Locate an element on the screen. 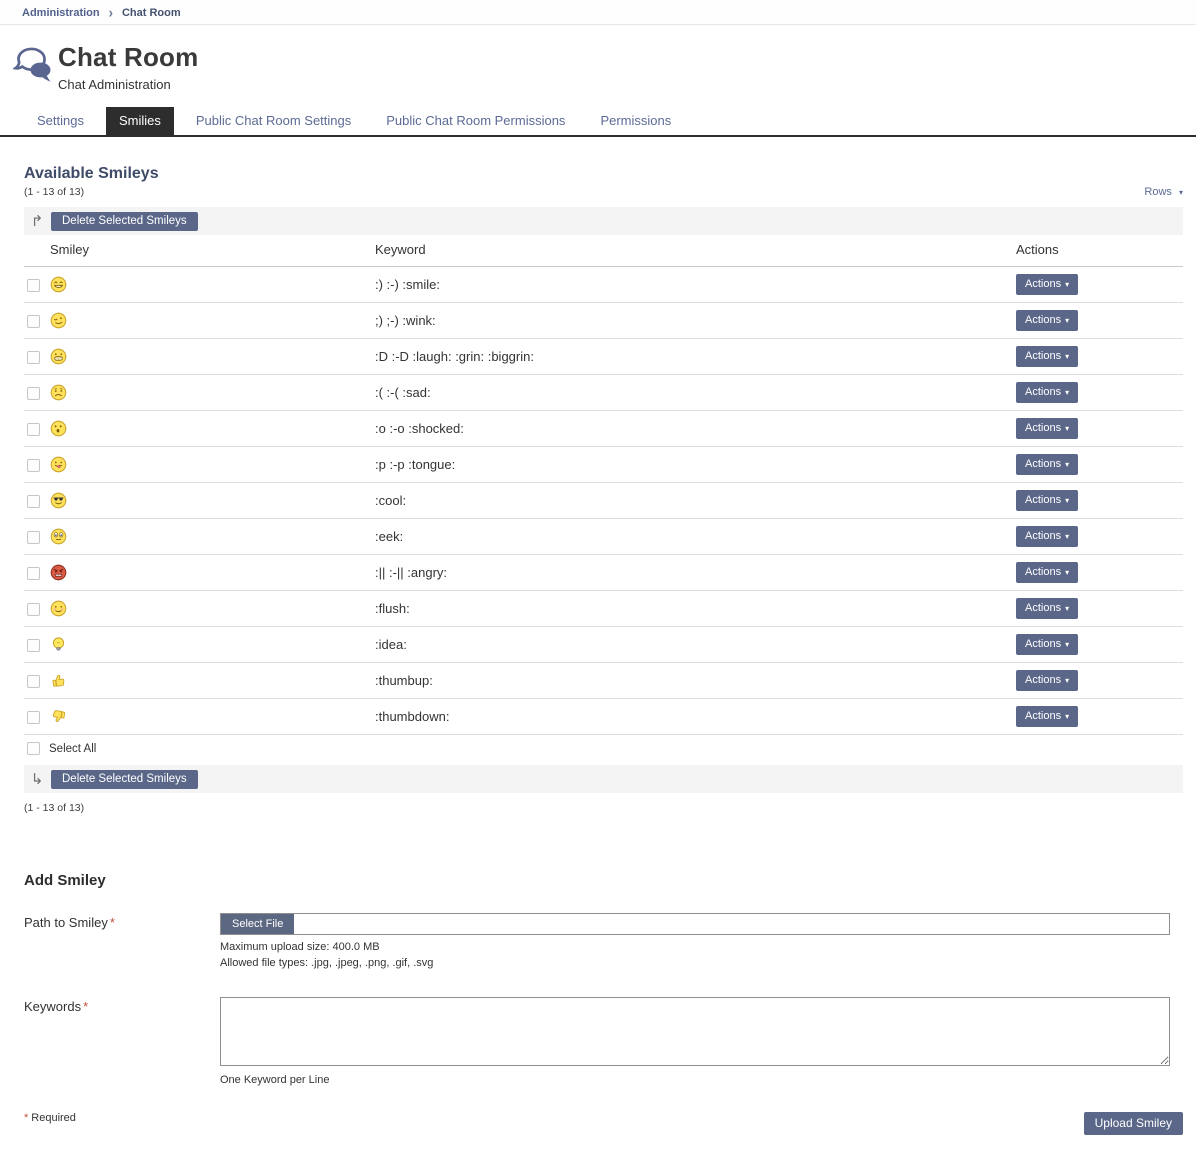  file-input: Select File is located at coordinates (695, 924).